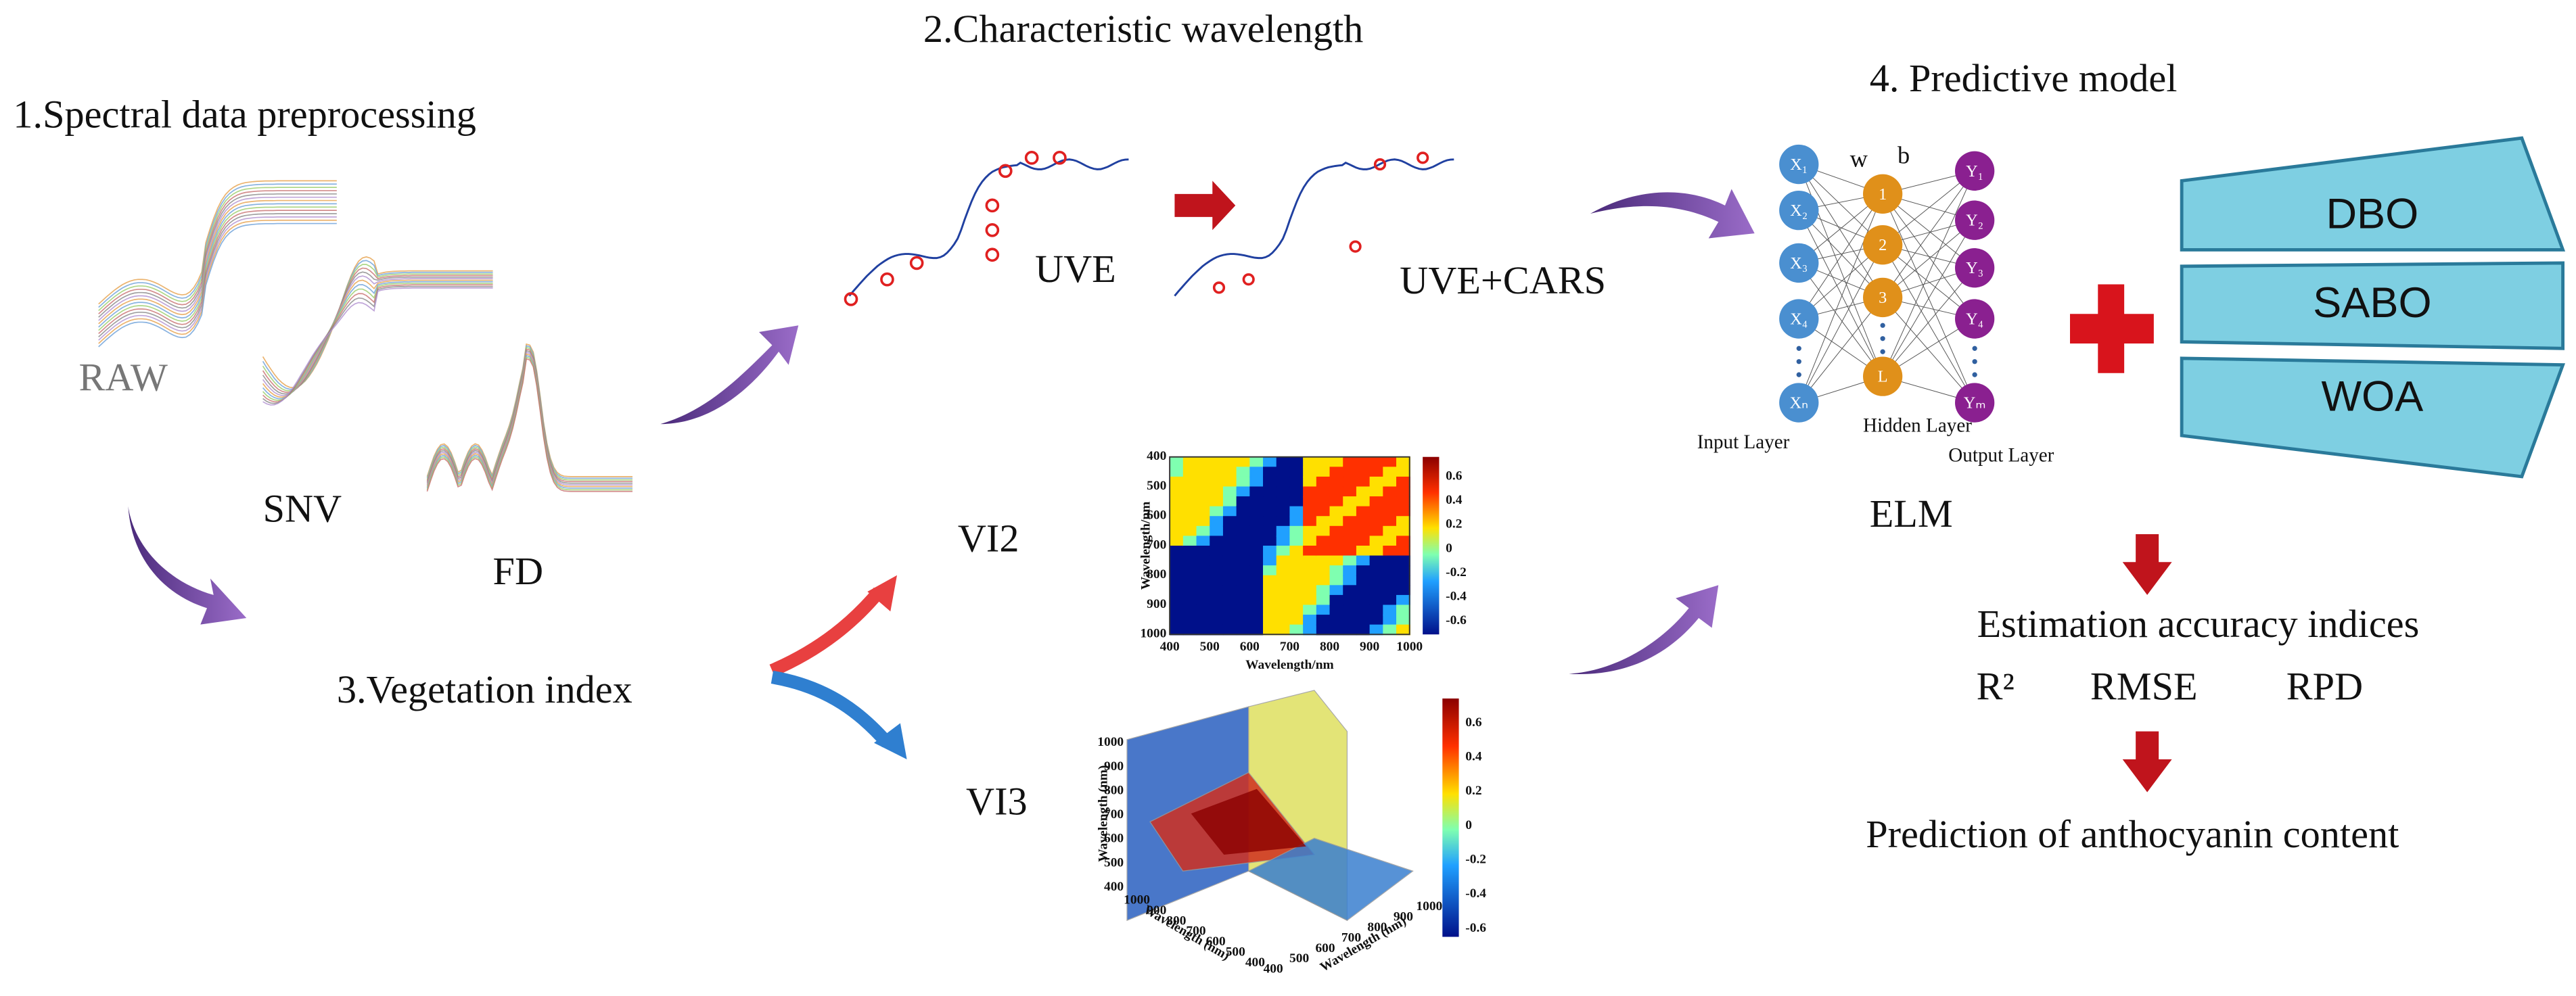  Describe the element at coordinates (1289, 665) in the screenshot. I see `axis-label: Wavelength/nm` at that location.